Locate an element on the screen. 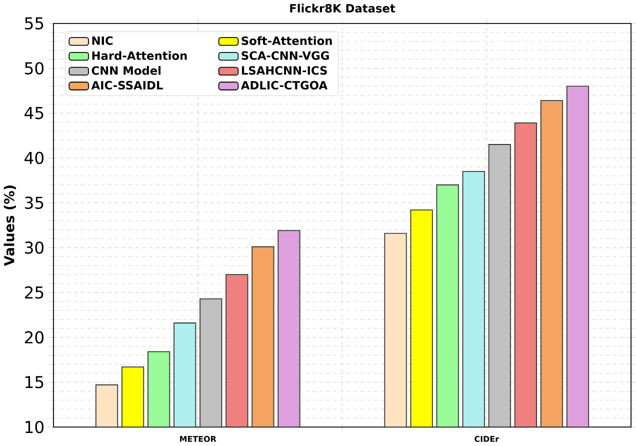 This screenshot has width=636, height=446. y-tick-label: 45 is located at coordinates (34, 113).